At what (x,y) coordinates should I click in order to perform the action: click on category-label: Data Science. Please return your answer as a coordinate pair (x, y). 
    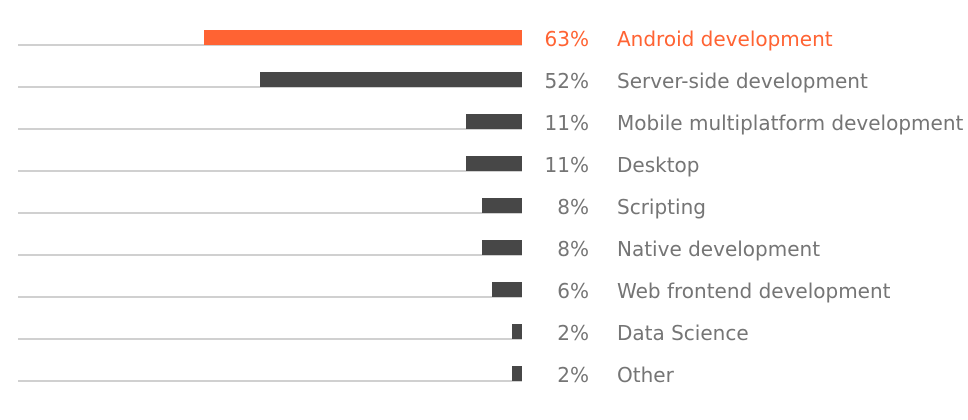
    Looking at the image, I should click on (683, 333).